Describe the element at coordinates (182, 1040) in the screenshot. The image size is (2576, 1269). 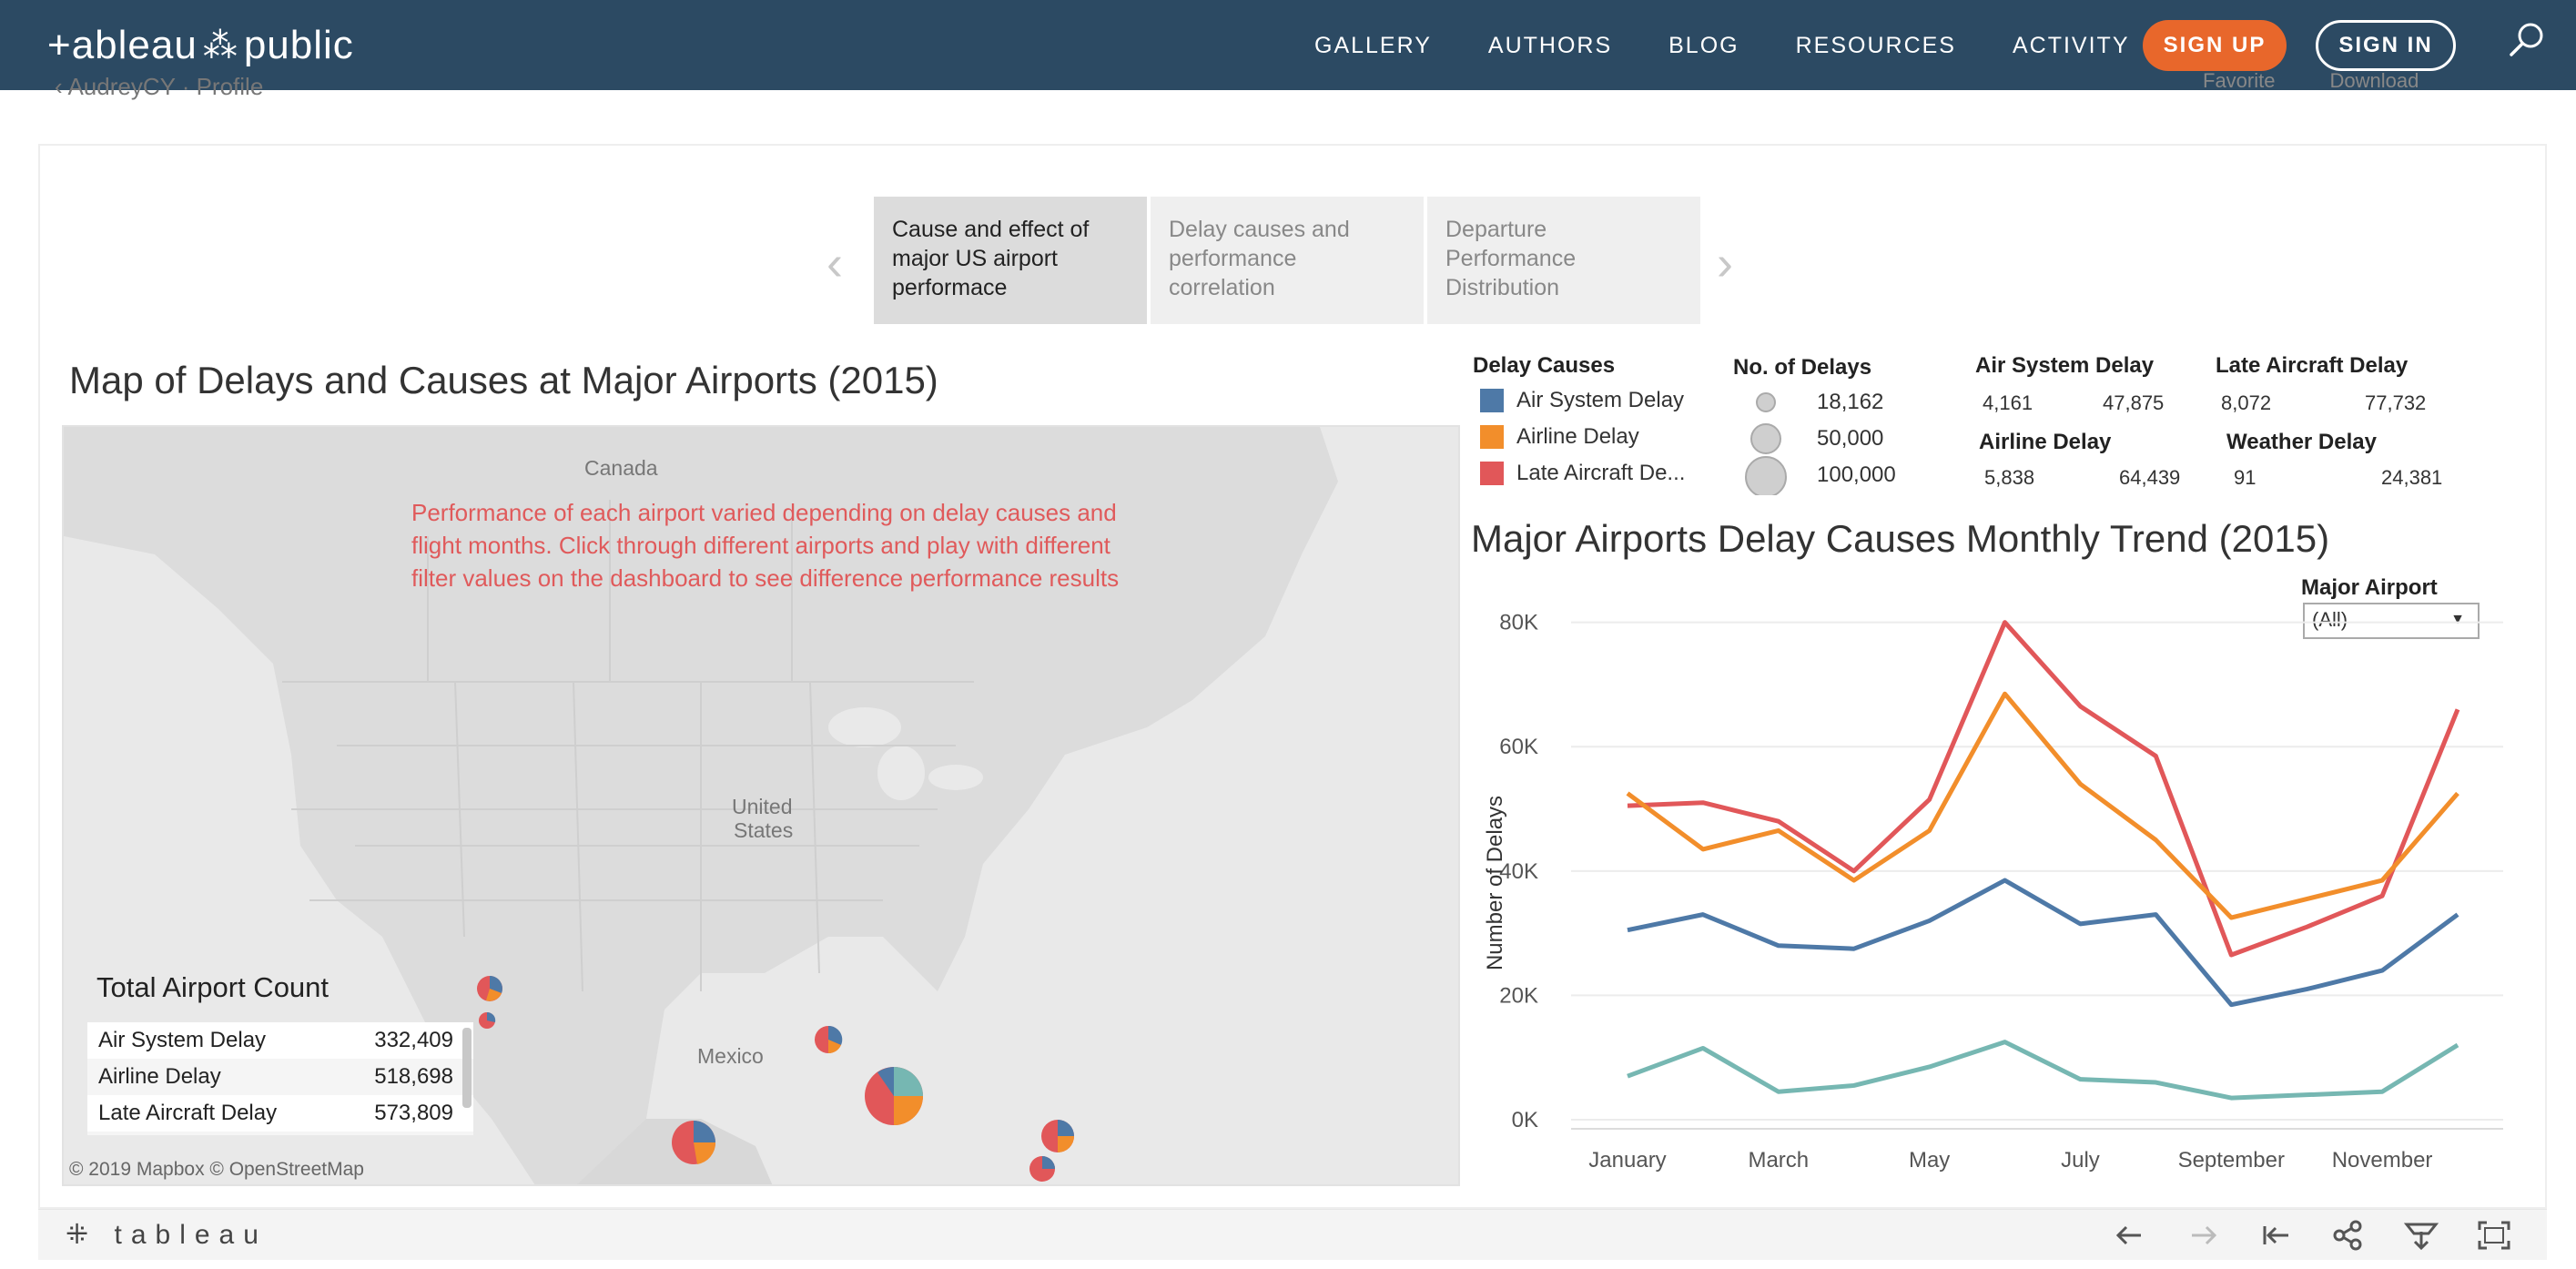
I see `row-name: Air System Delay` at that location.